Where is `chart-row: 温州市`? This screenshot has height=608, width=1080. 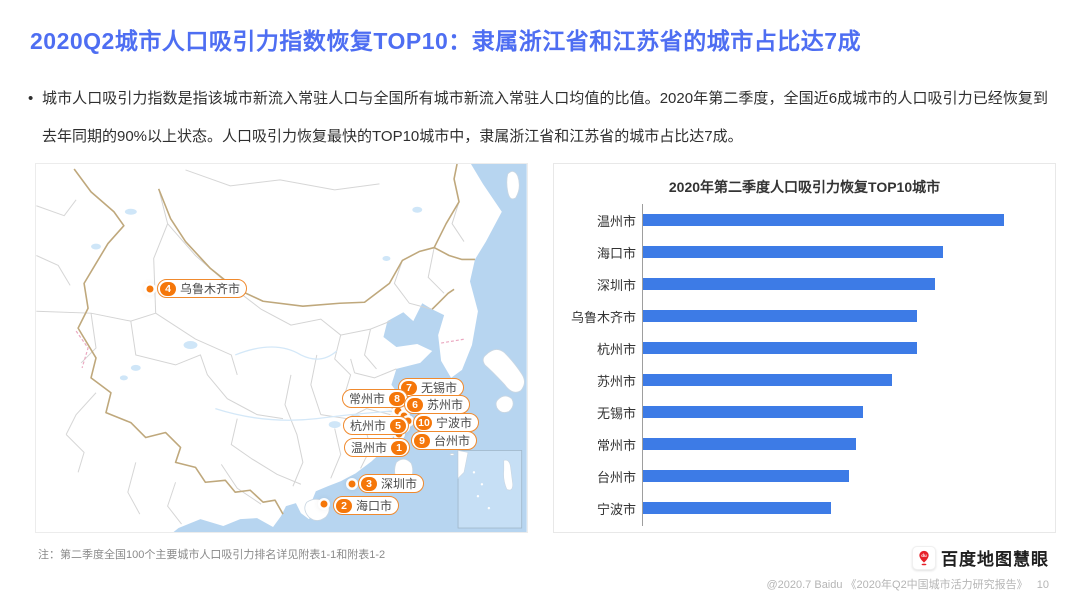 chart-row: 温州市 is located at coordinates (804, 220).